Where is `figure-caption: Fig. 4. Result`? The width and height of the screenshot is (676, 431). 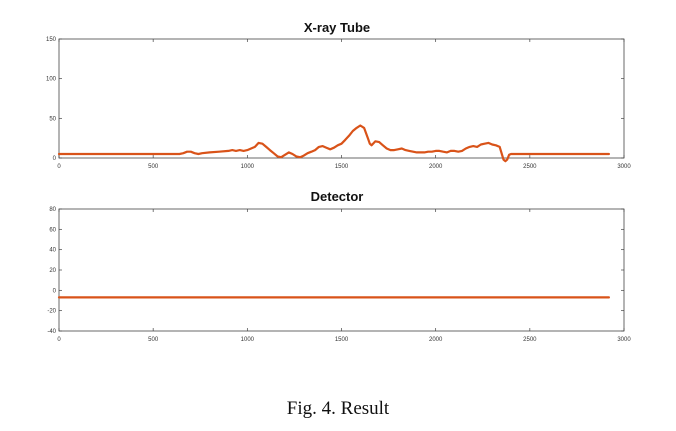 figure-caption: Fig. 4. Result is located at coordinates (338, 408).